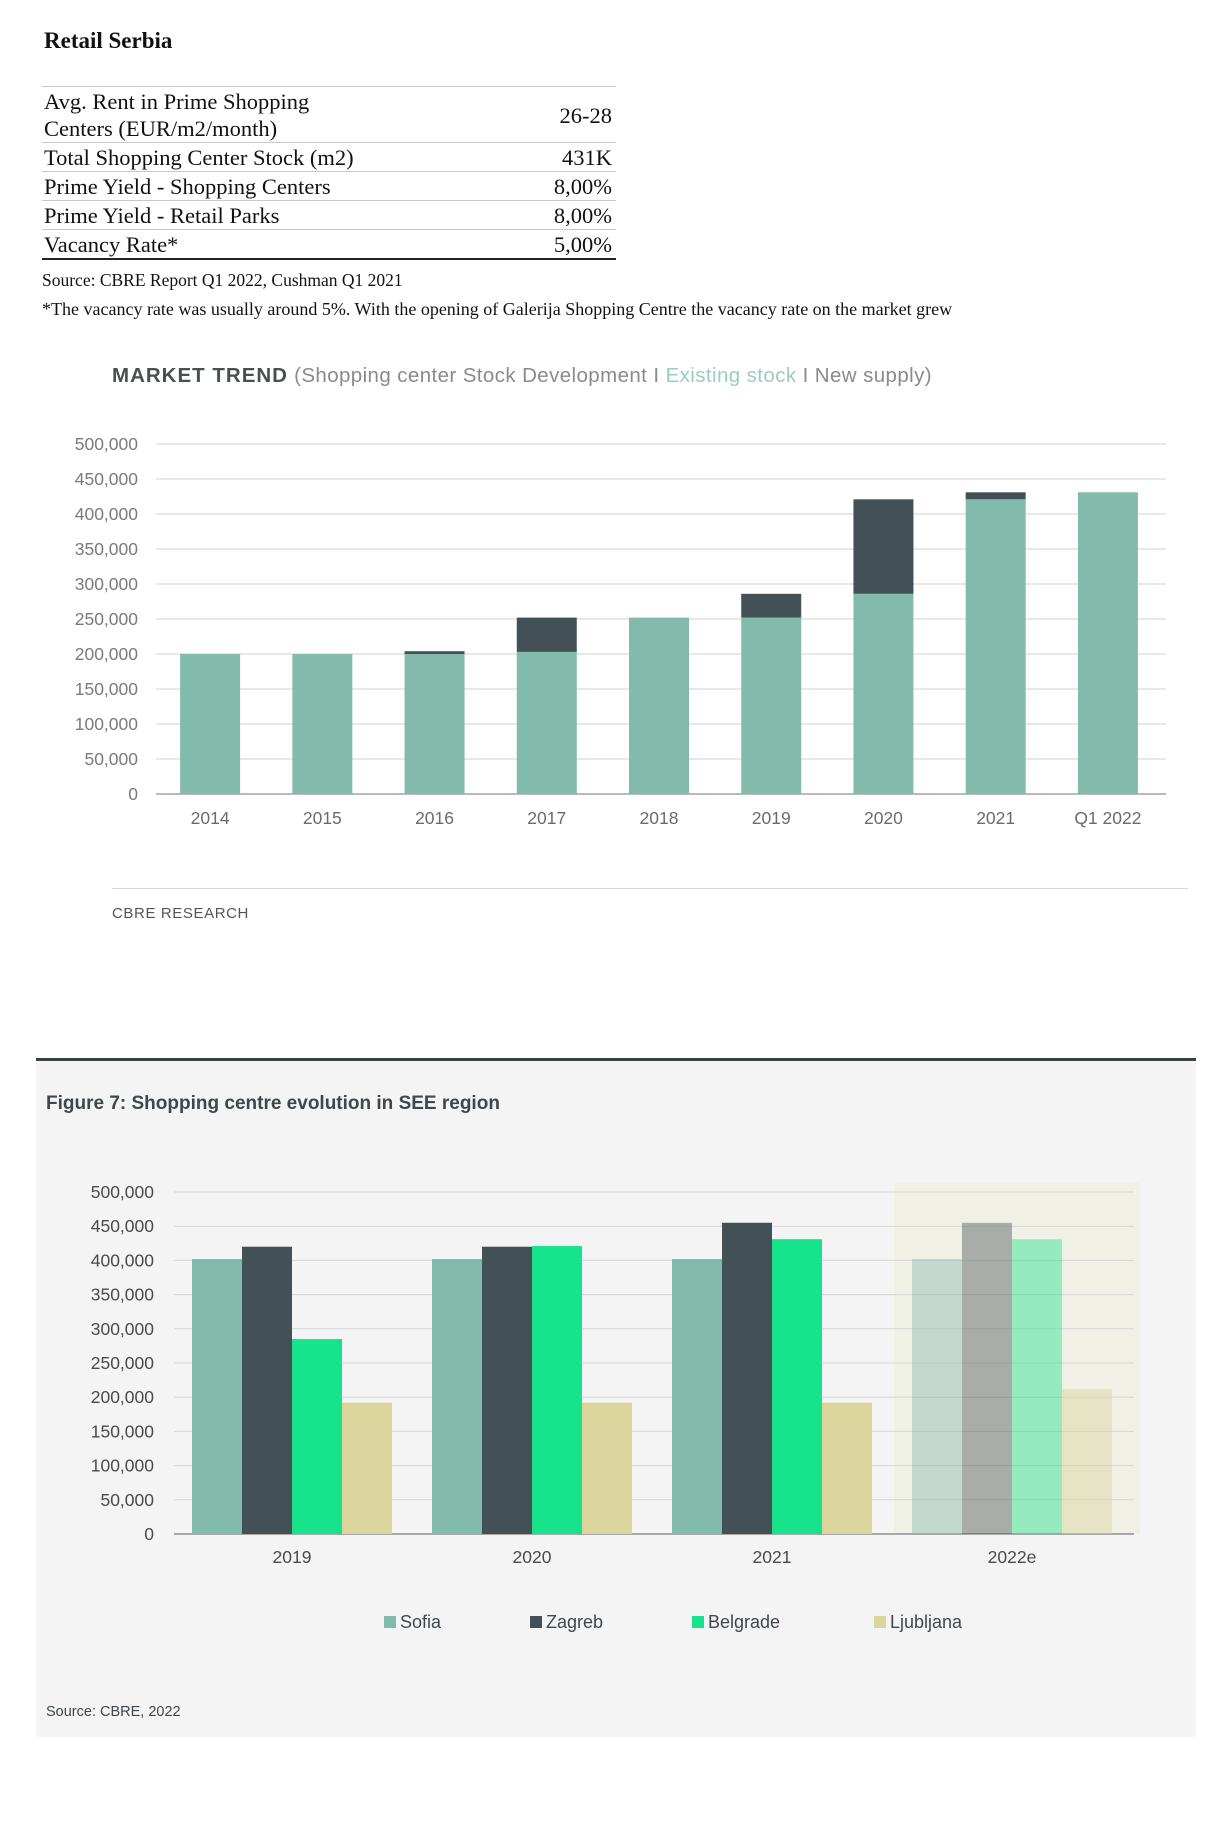 This screenshot has width=1206, height=1834. Describe the element at coordinates (271, 215) in the screenshot. I see `metric-label: Prime Yield - Retail Parks` at that location.